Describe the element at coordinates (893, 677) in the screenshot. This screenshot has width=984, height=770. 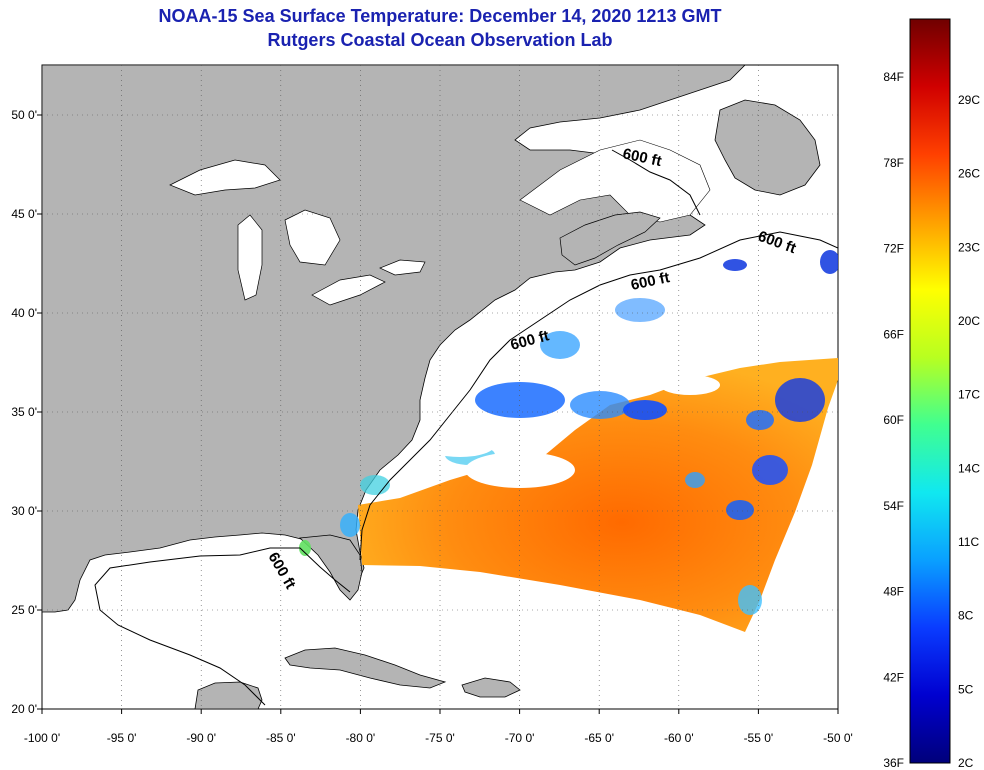
I see `colorbar-f-label: 42F` at that location.